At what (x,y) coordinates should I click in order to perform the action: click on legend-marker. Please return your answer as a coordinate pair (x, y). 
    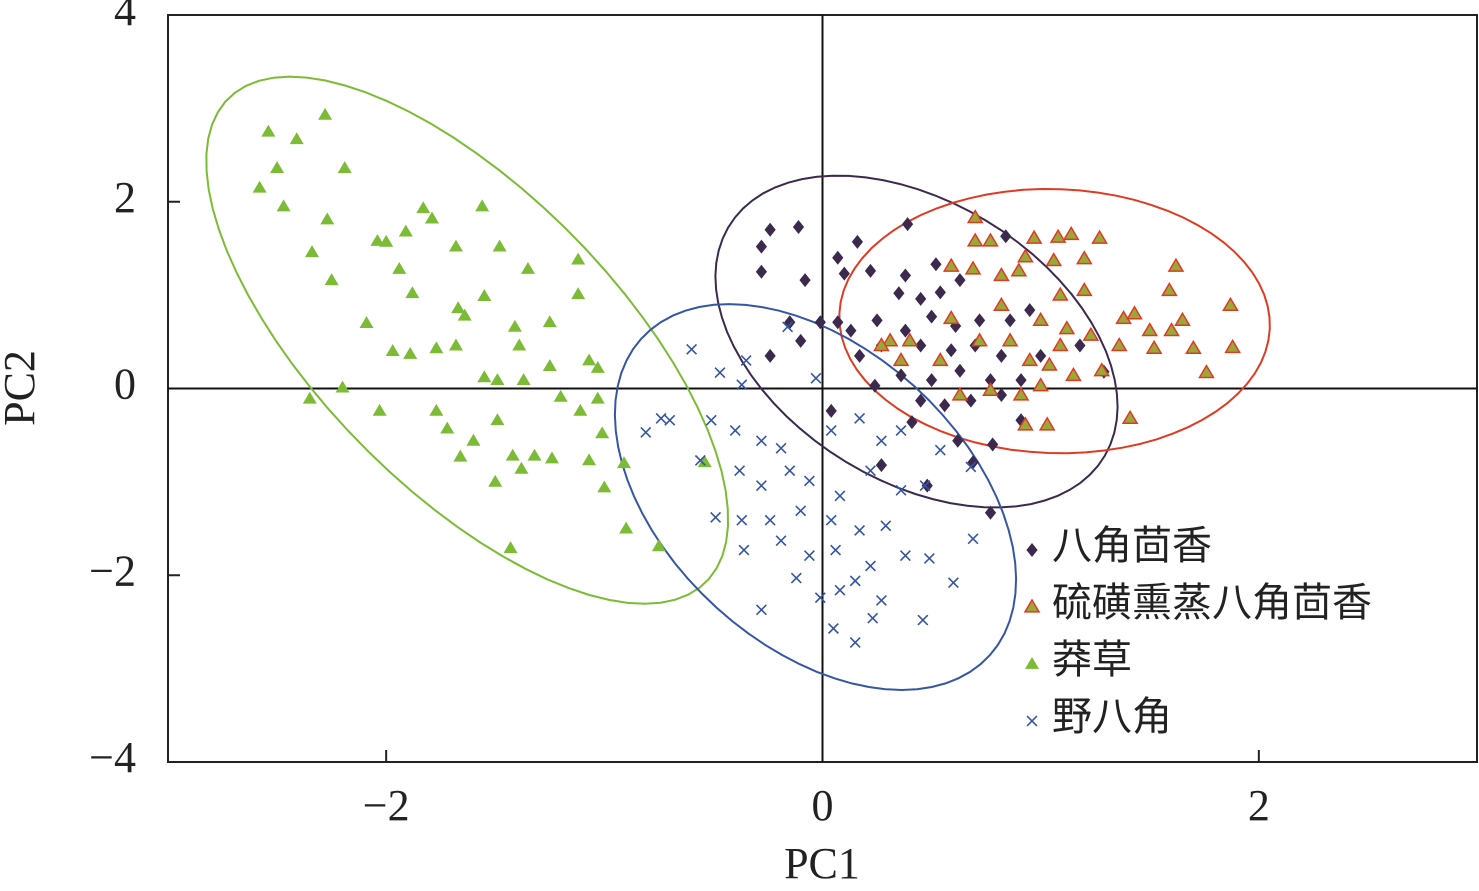
    Looking at the image, I should click on (1032, 605).